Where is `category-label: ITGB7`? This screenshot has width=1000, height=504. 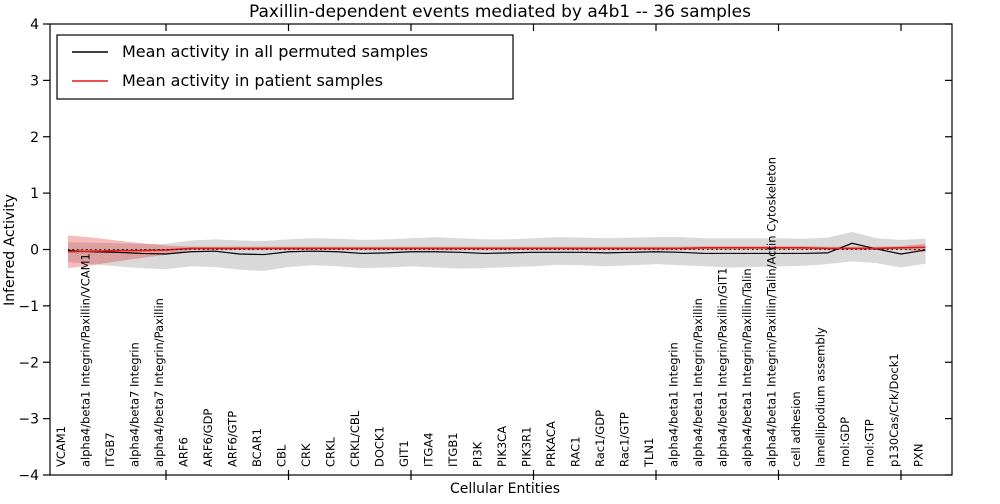 category-label: ITGB7 is located at coordinates (110, 449).